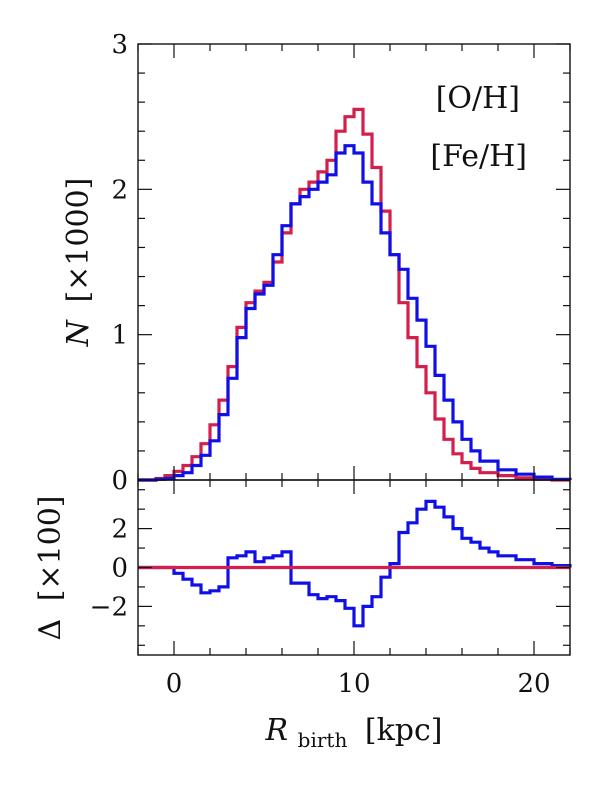 Image resolution: width=600 pixels, height=800 pixels. Describe the element at coordinates (50, 630) in the screenshot. I see `bottom-ylabel-symbol: Δ` at that location.